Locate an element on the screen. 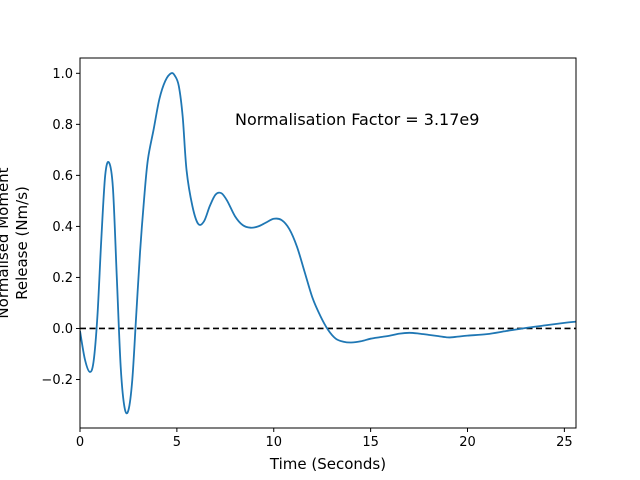 The width and height of the screenshot is (640, 480). y-tick-label: 1.0 is located at coordinates (62, 74).